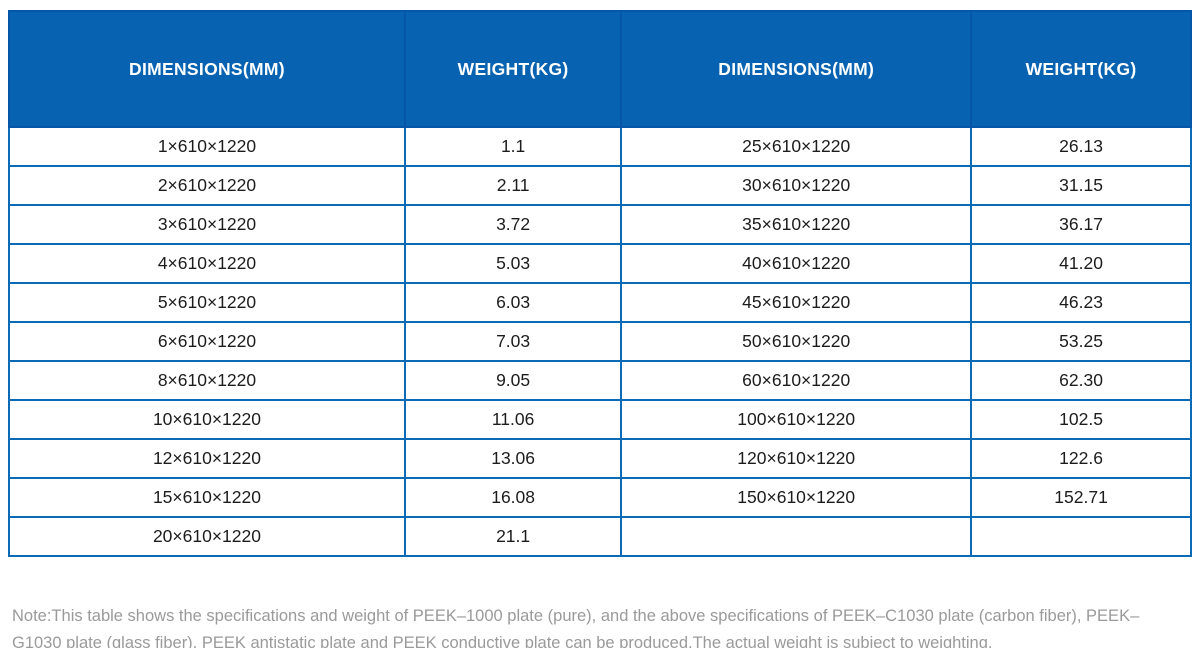 This screenshot has width=1200, height=648. Describe the element at coordinates (207, 302) in the screenshot. I see `table-cell: 5×610×1220` at that location.